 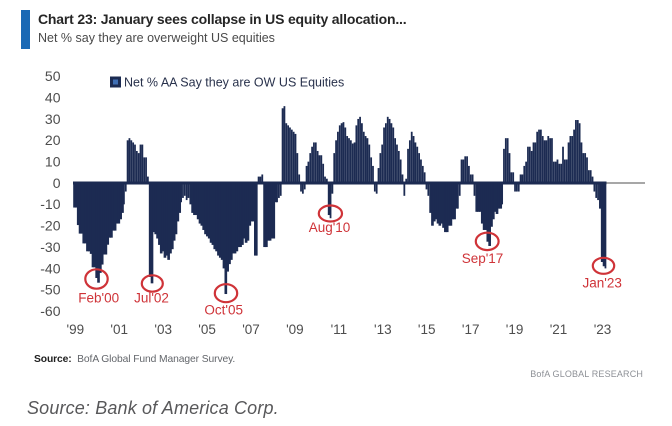 What do you see at coordinates (50, 226) in the screenshot?
I see `svg-text: -20` at bounding box center [50, 226].